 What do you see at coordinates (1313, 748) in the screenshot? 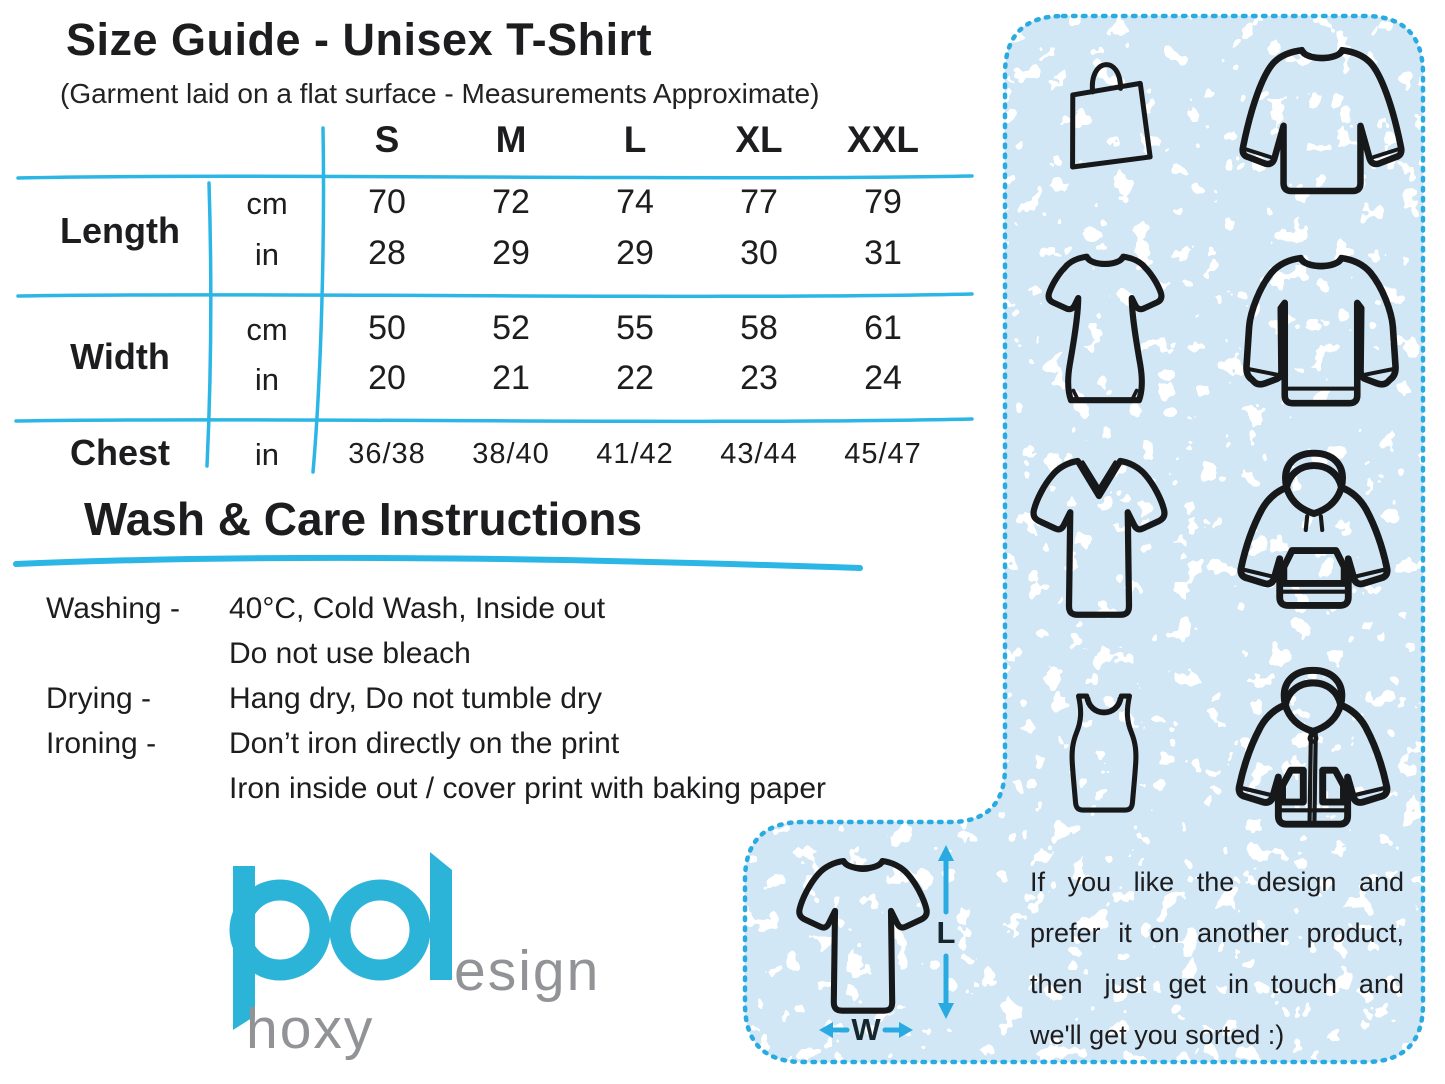
I see `zip-hoodie-icon` at bounding box center [1313, 748].